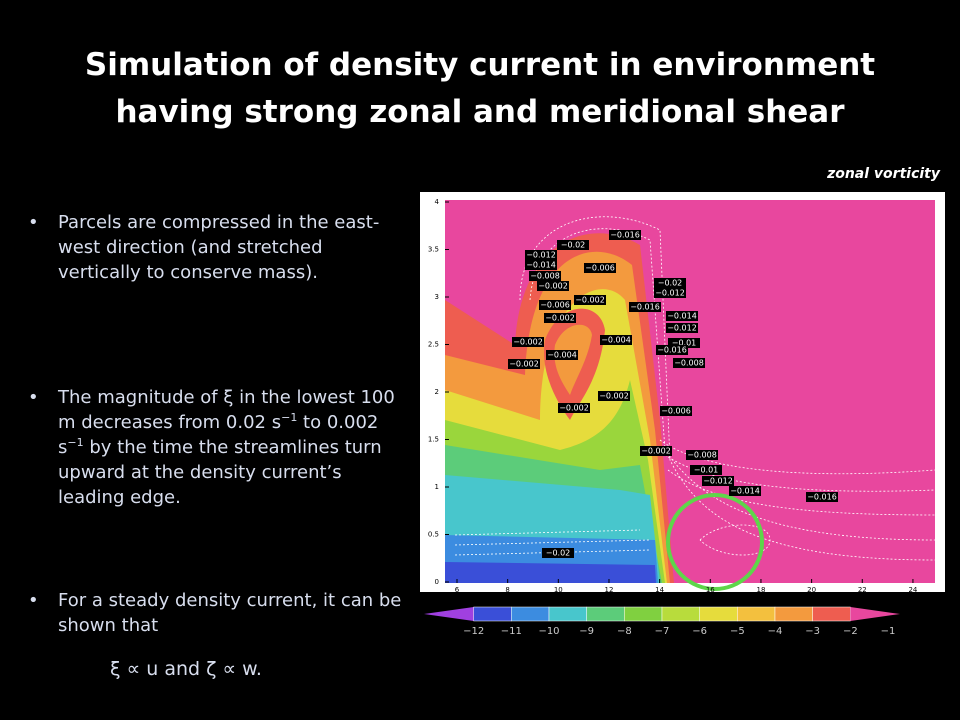  What do you see at coordinates (883, 174) in the screenshot?
I see `figure-label: zonal vorticity` at bounding box center [883, 174].